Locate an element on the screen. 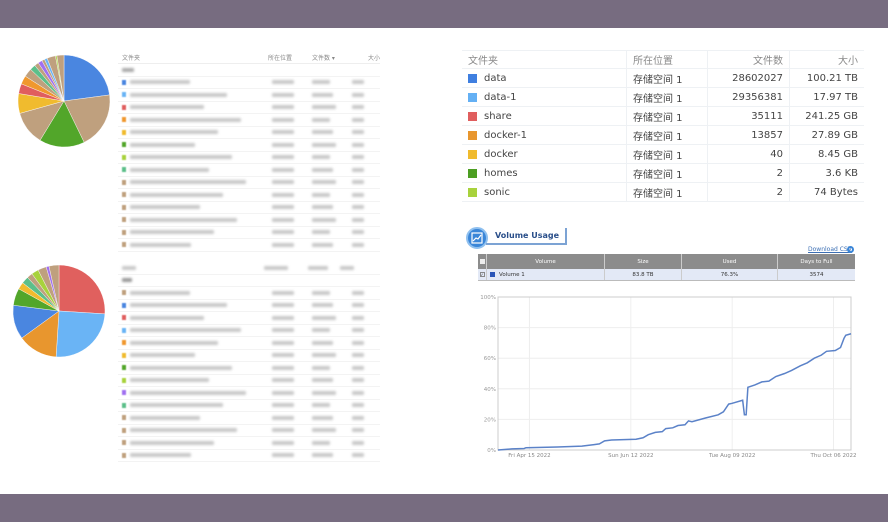 Image resolution: width=888 pixels, height=522 pixels. table-row: share 存储空间 1 35111 241.25 GB is located at coordinates (663, 116).